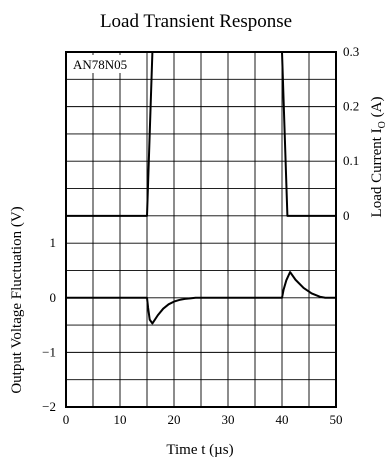 The width and height of the screenshot is (388, 464). I want to click on y-right-axis-label-subscript: O, so click(382, 124).